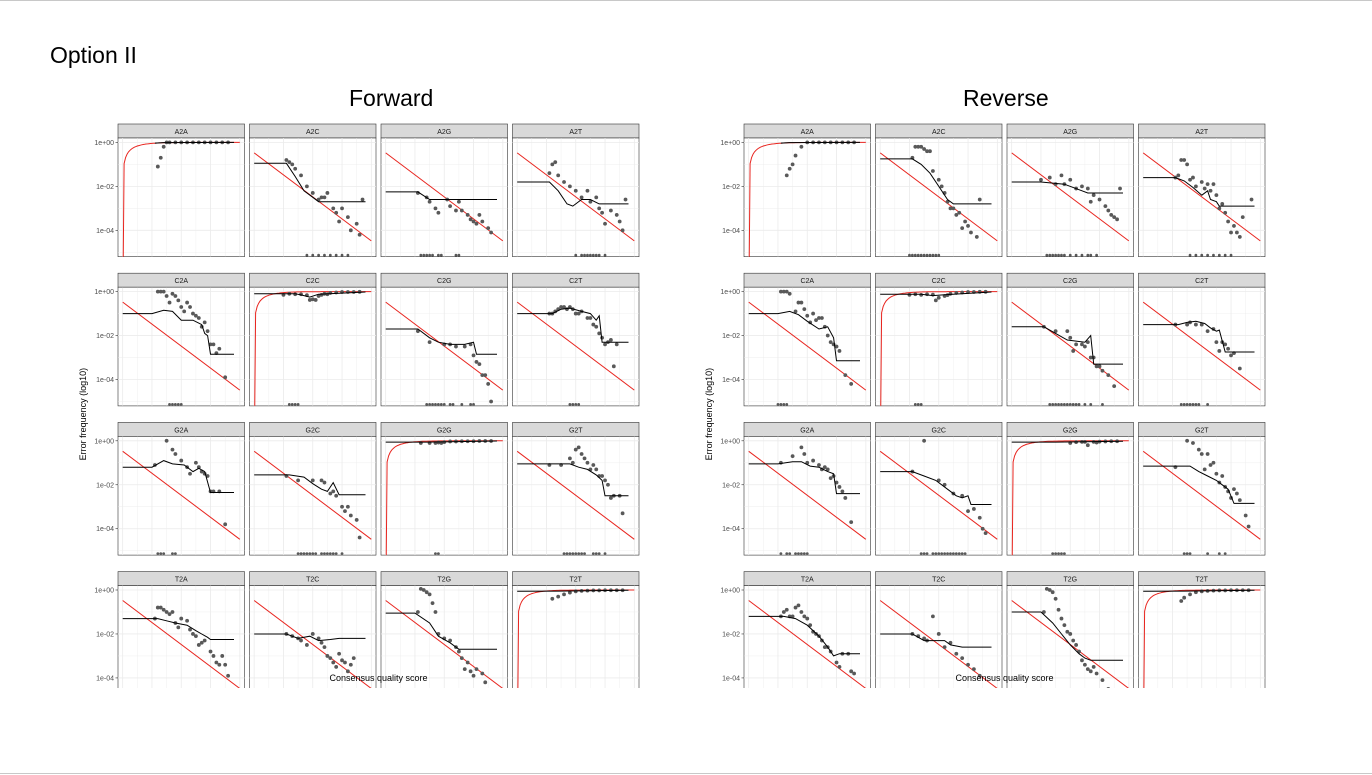  Describe the element at coordinates (444, 132) in the screenshot. I see `facet-strip-label: A2G` at that location.